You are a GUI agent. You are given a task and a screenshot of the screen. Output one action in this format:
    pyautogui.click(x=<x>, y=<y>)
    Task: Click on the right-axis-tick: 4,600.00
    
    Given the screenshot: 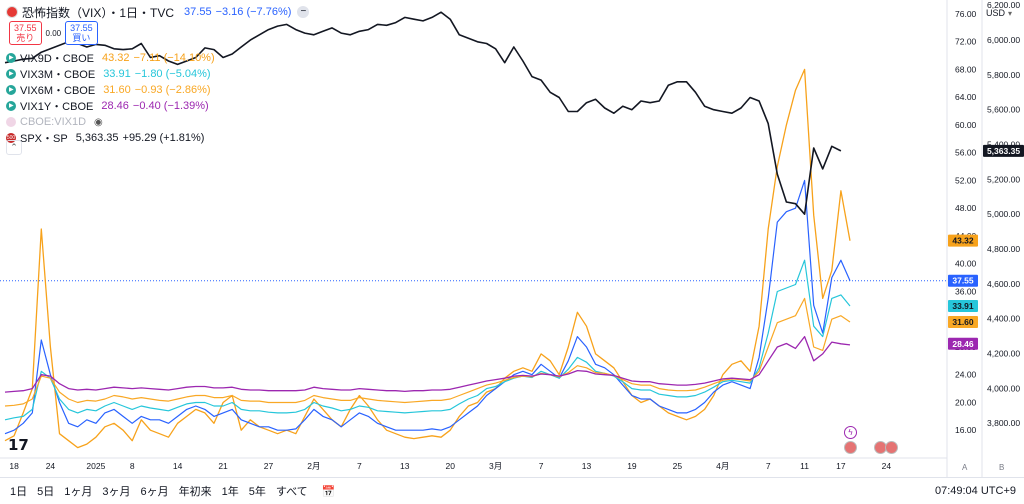 What is the action you would take?
    pyautogui.click(x=1003, y=284)
    